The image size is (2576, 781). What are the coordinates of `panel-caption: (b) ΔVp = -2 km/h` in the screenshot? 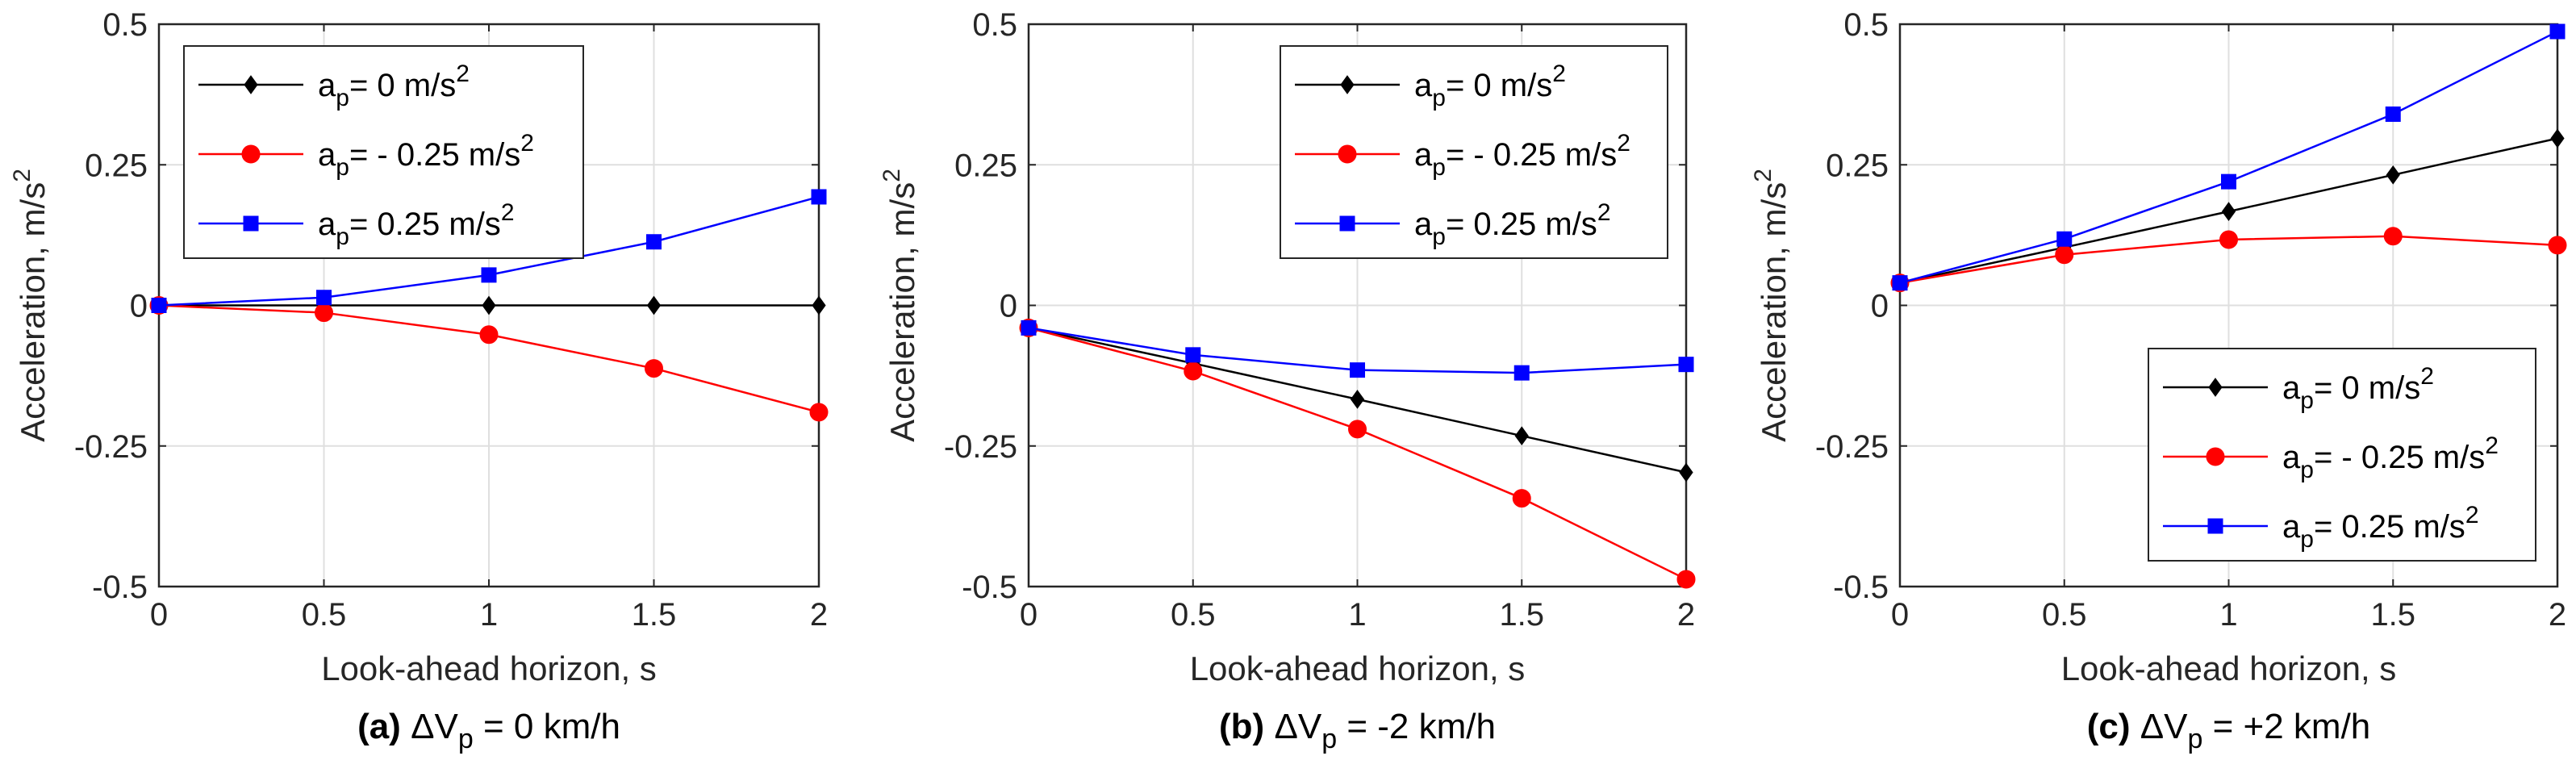 It's located at (1357, 730).